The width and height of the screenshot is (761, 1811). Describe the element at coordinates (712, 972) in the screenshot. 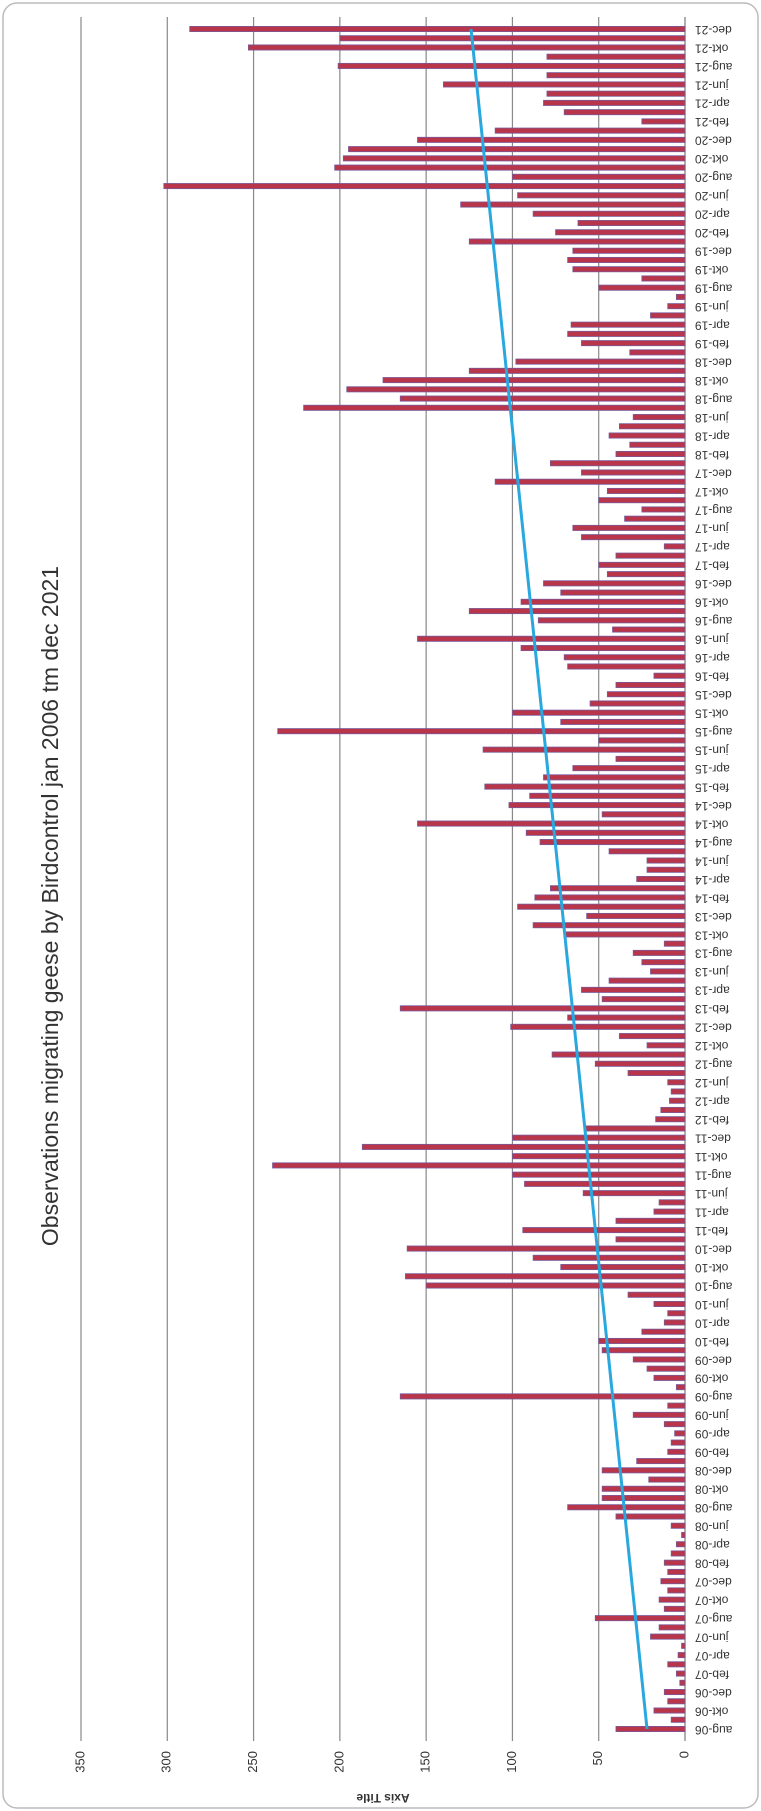

I see `x-tick-label: jun-13` at that location.